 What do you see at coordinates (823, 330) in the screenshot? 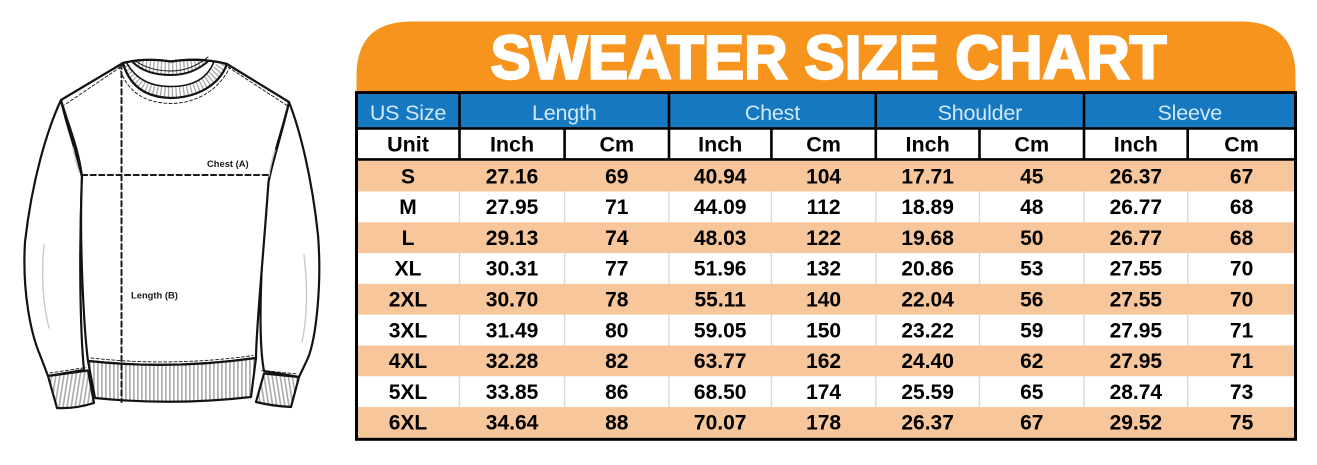
I see `svg-text: 150` at bounding box center [823, 330].